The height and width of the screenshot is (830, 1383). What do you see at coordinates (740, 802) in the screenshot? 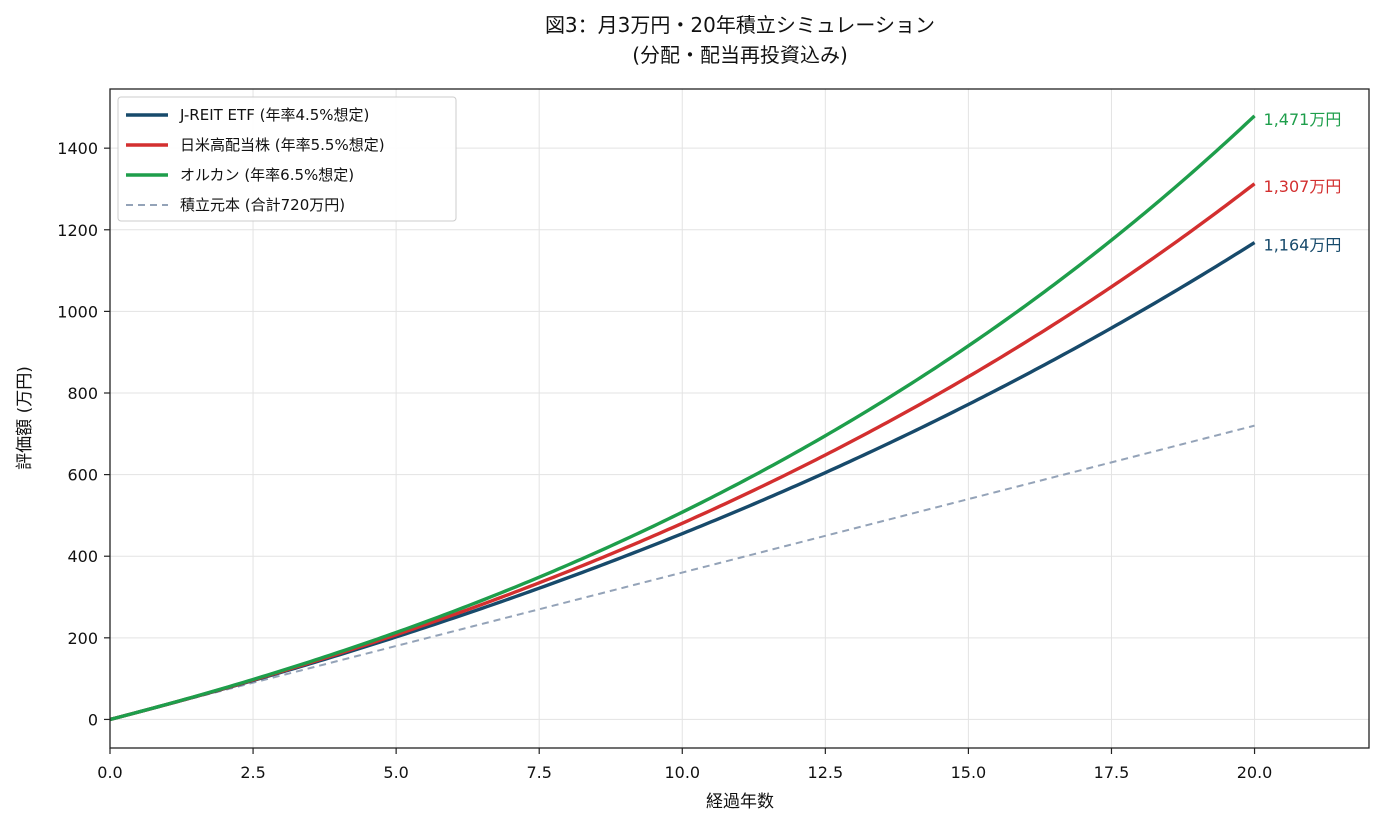
I see `x-axis-label: 経過年数` at bounding box center [740, 802].